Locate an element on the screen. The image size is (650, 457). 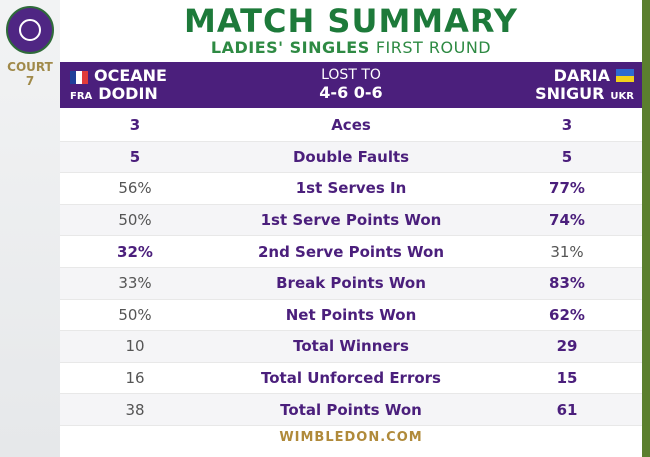
player2-country: UKR is located at coordinates (622, 96).